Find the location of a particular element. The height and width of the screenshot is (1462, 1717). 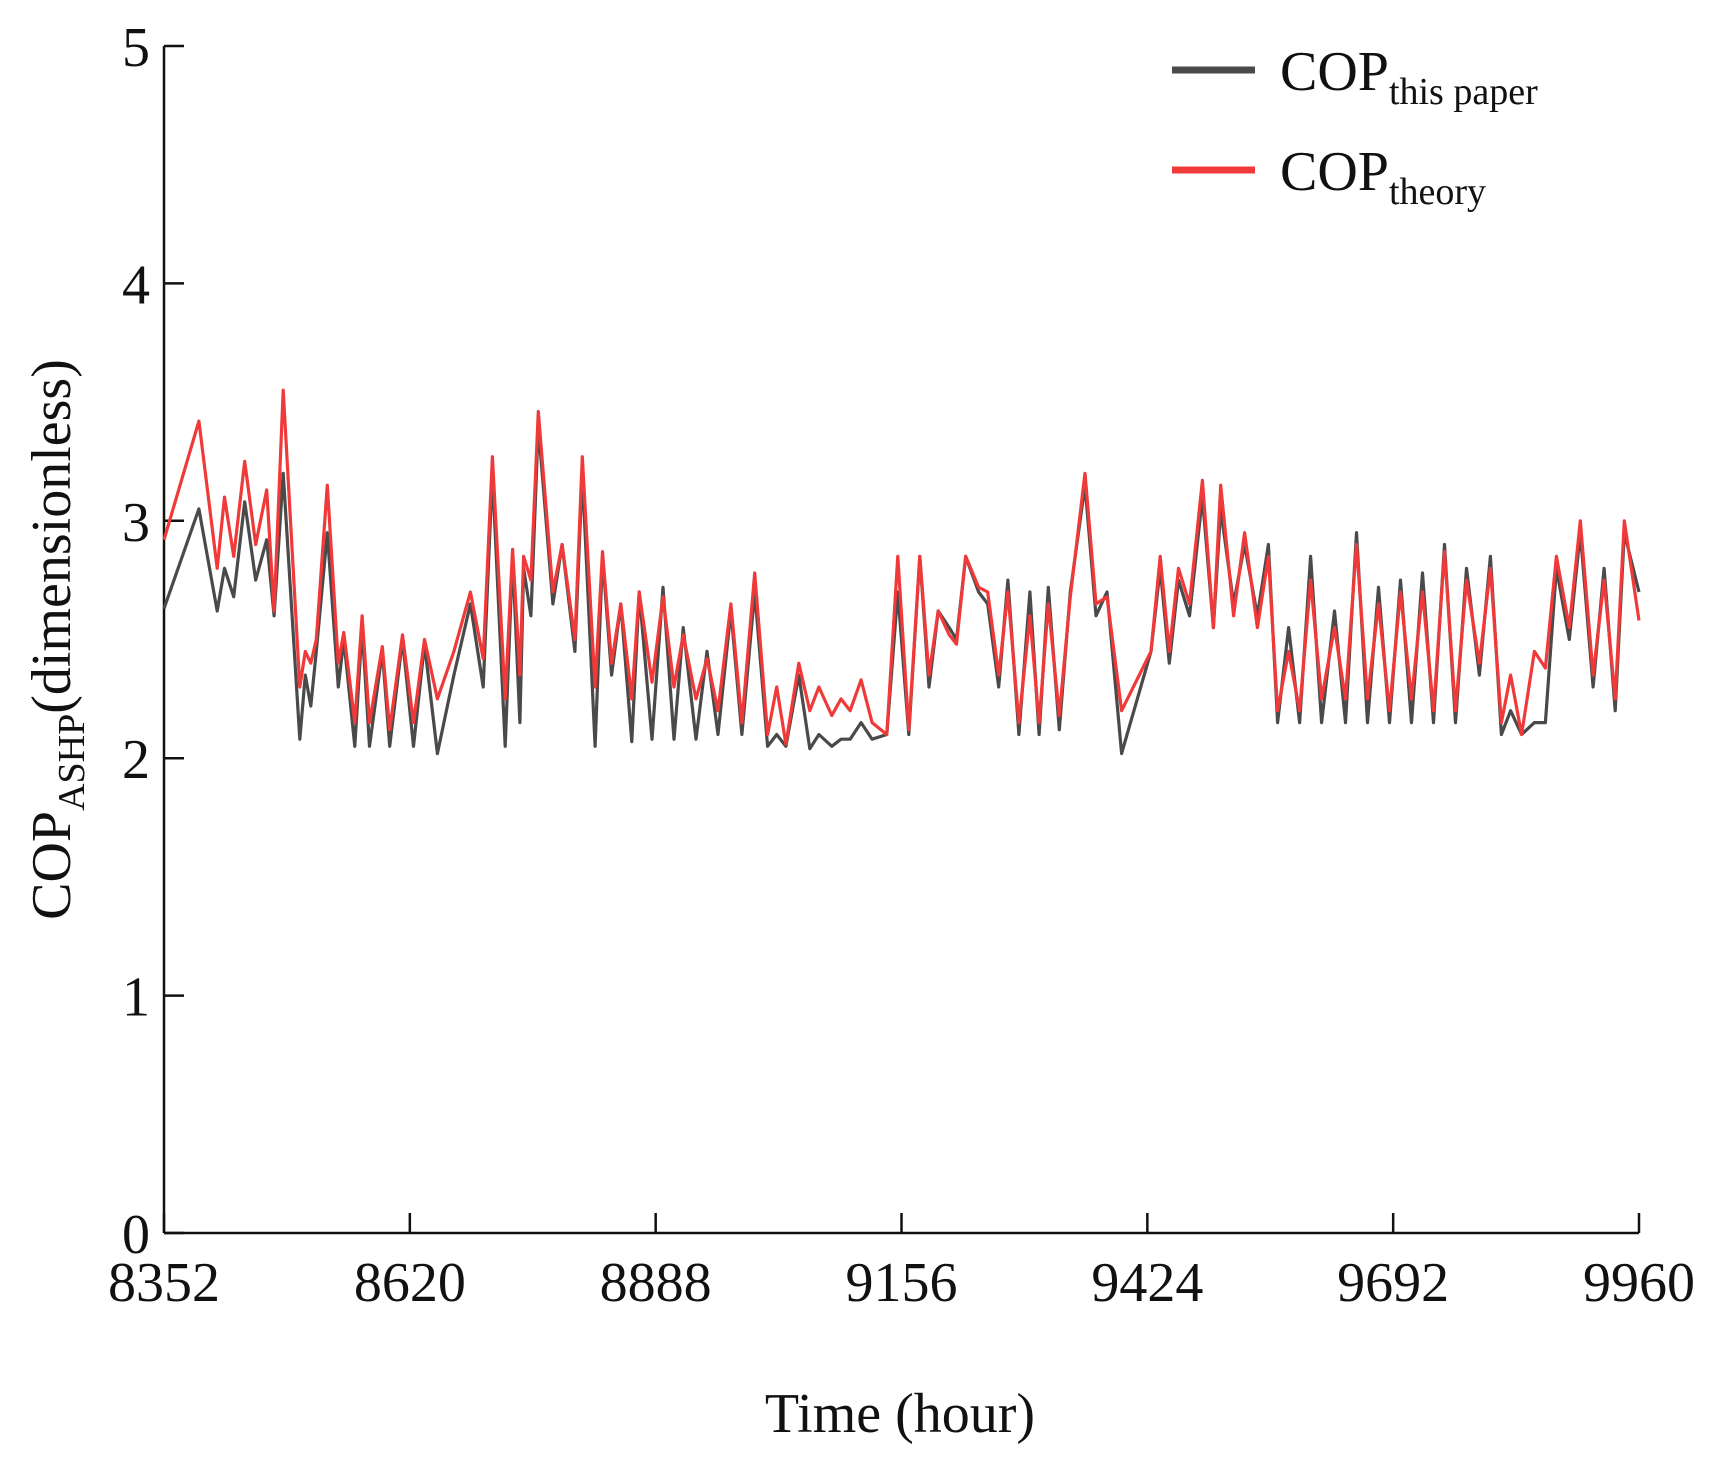

x-tick-label: 9424 is located at coordinates (1147, 1283).